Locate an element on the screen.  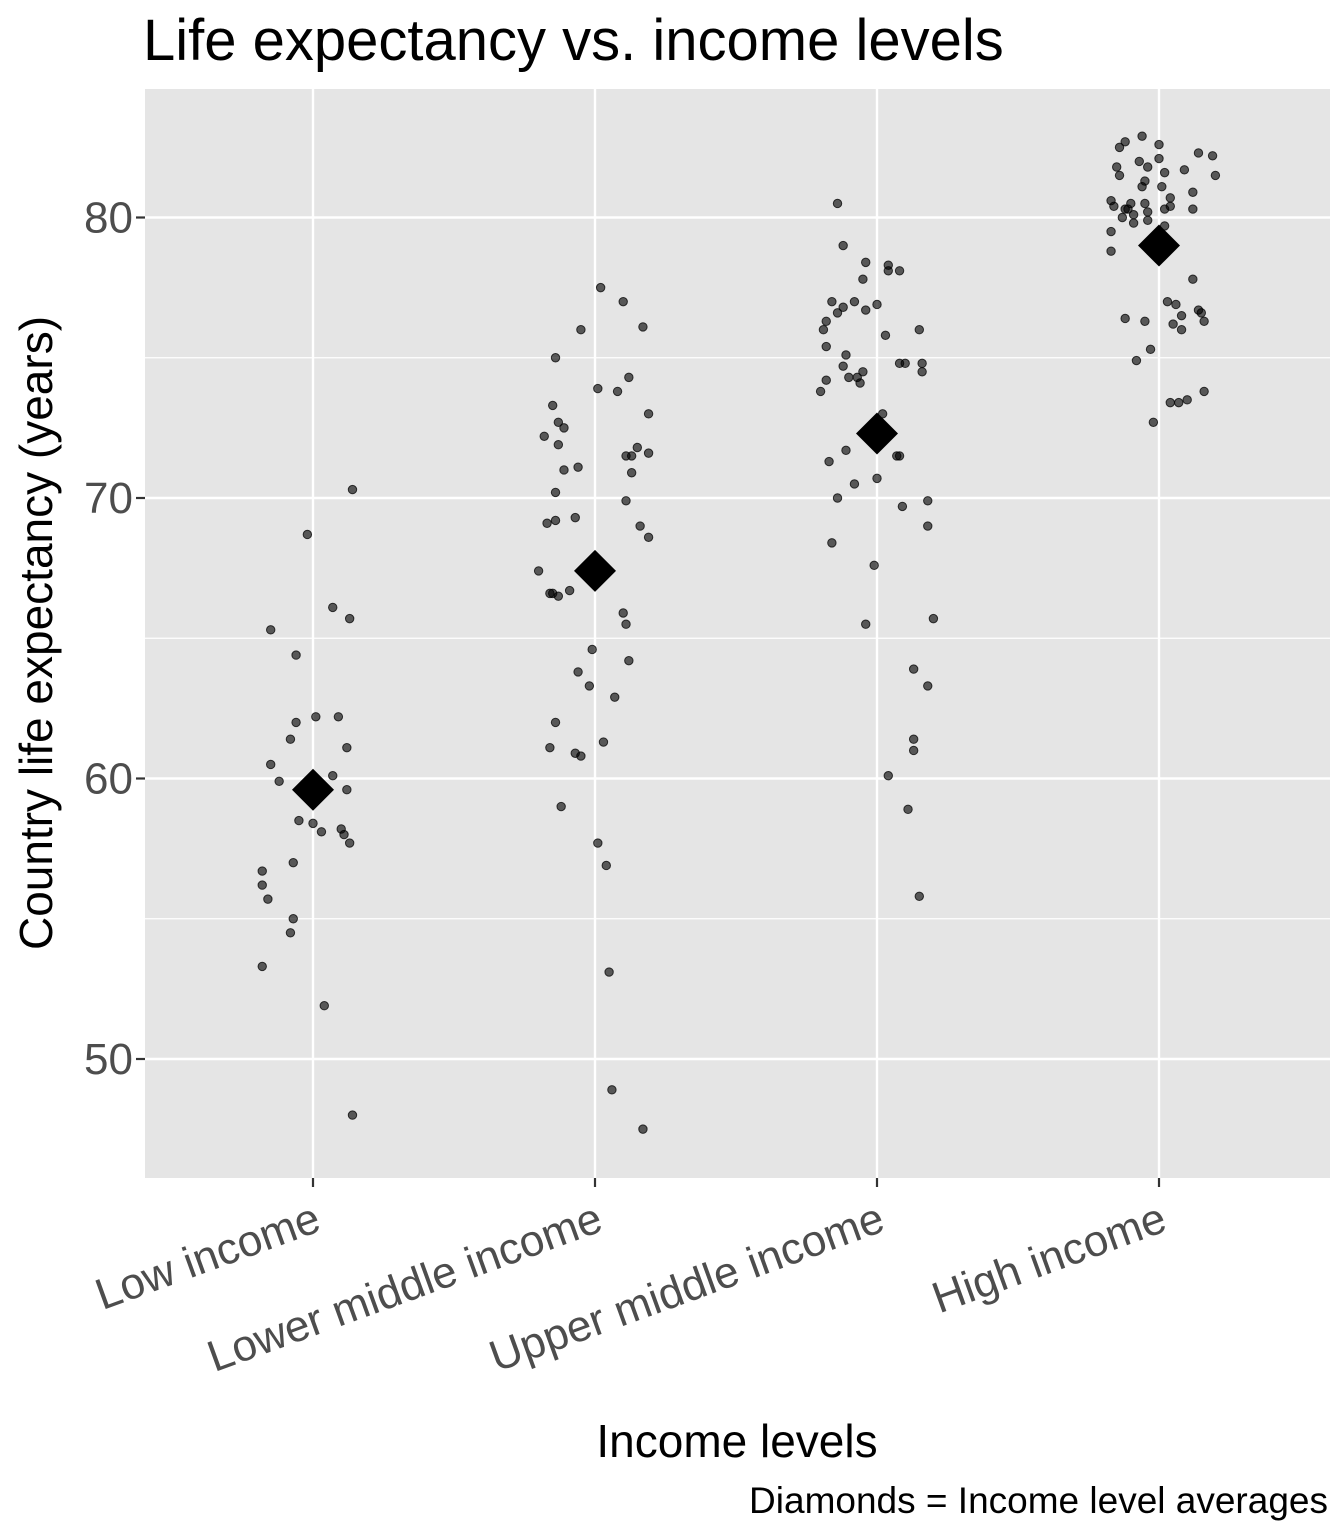
y-axis-title: Country life expectancy (years) is located at coordinates (36, 633).